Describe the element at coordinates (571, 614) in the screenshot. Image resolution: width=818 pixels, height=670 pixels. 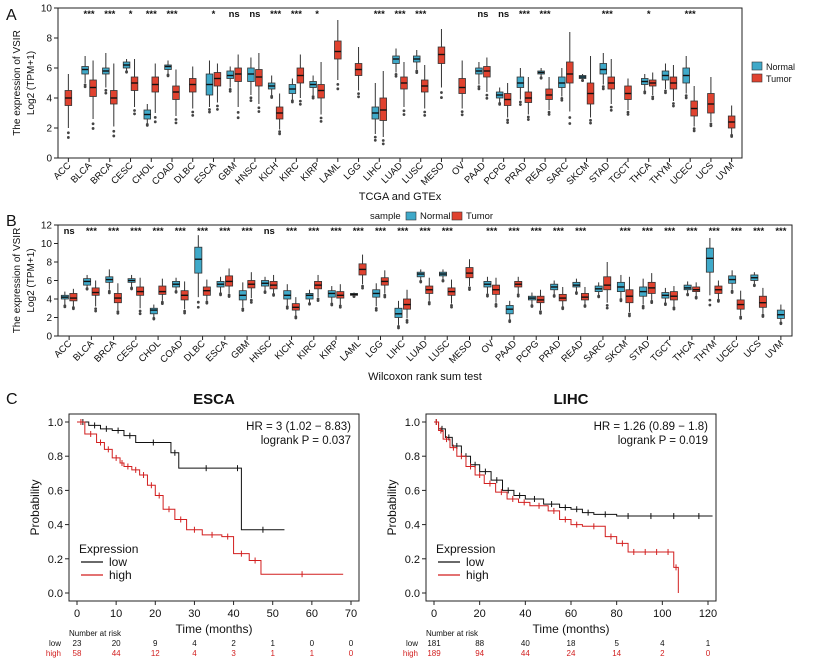
I see `x-tick-label: 60` at that location.